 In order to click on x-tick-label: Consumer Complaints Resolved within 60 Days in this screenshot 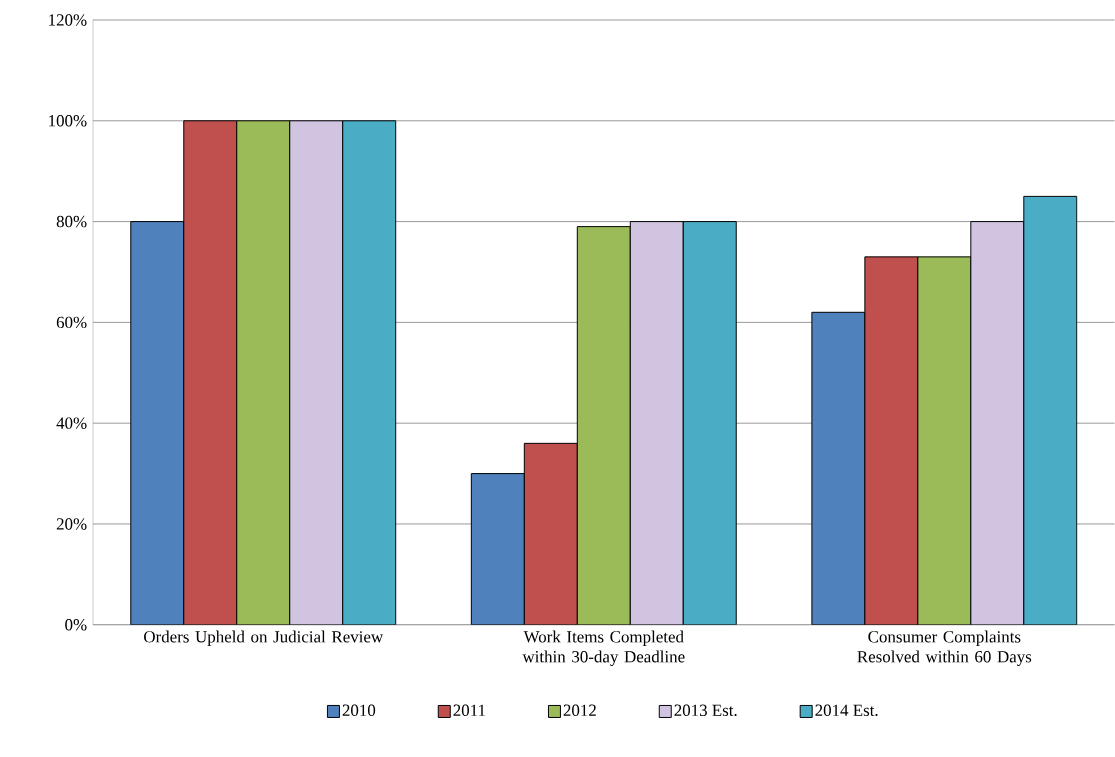, I will do `click(944, 648)`.